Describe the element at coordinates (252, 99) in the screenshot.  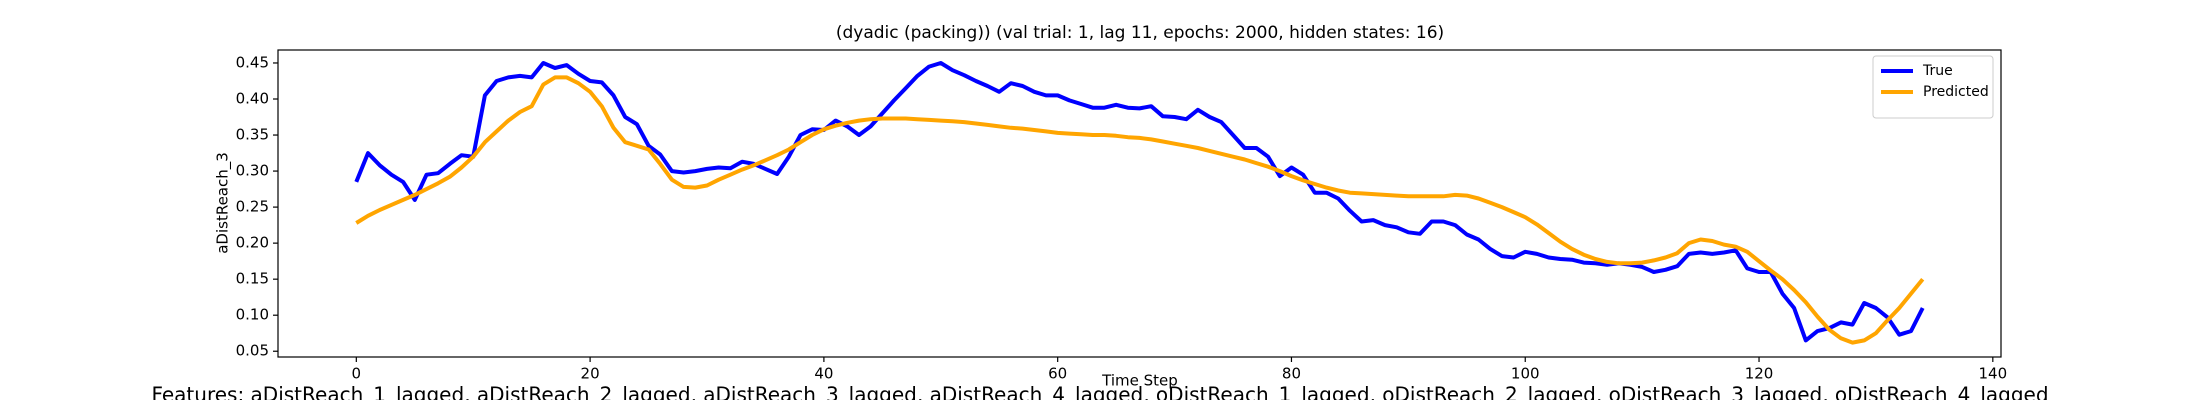
I see `y-tick-label: 0.40` at that location.